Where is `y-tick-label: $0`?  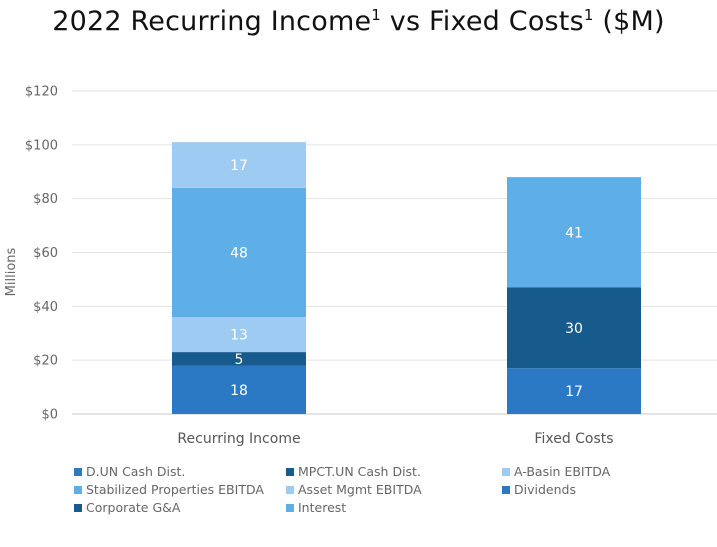
y-tick-label: $0 is located at coordinates (49, 415).